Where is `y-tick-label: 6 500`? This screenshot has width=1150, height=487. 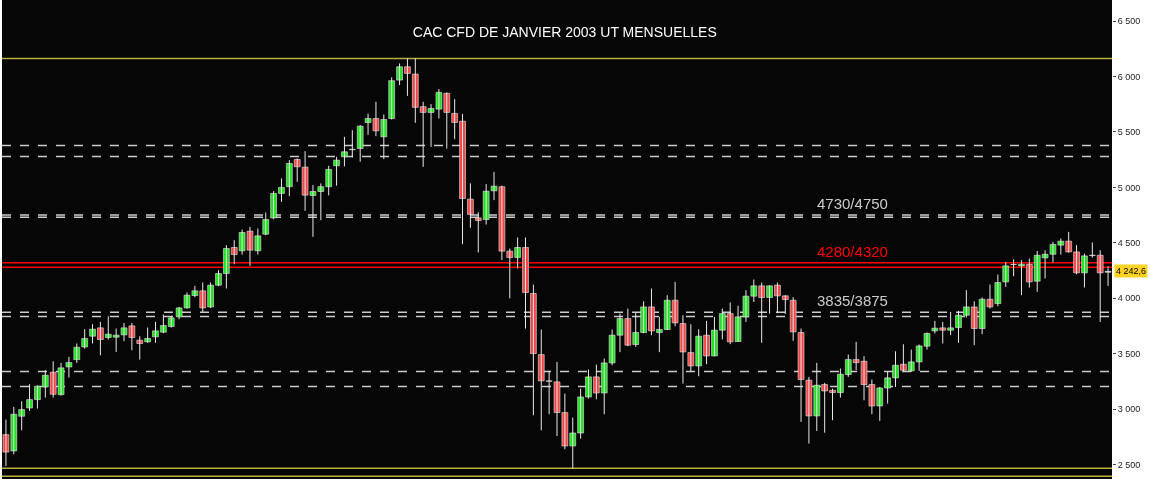
y-tick-label: 6 500 is located at coordinates (1129, 21).